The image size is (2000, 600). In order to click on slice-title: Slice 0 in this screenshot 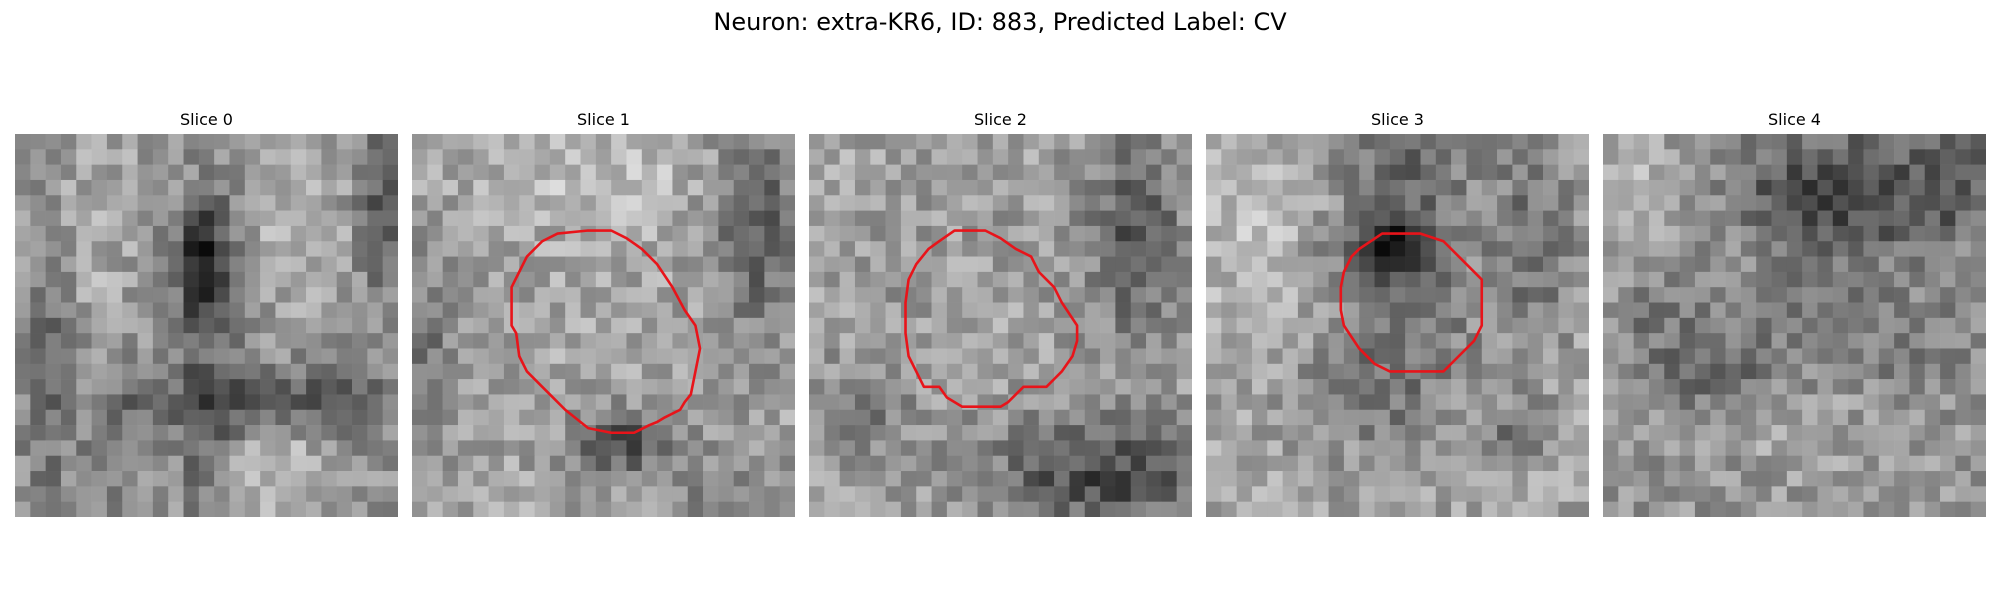, I will do `click(206, 119)`.